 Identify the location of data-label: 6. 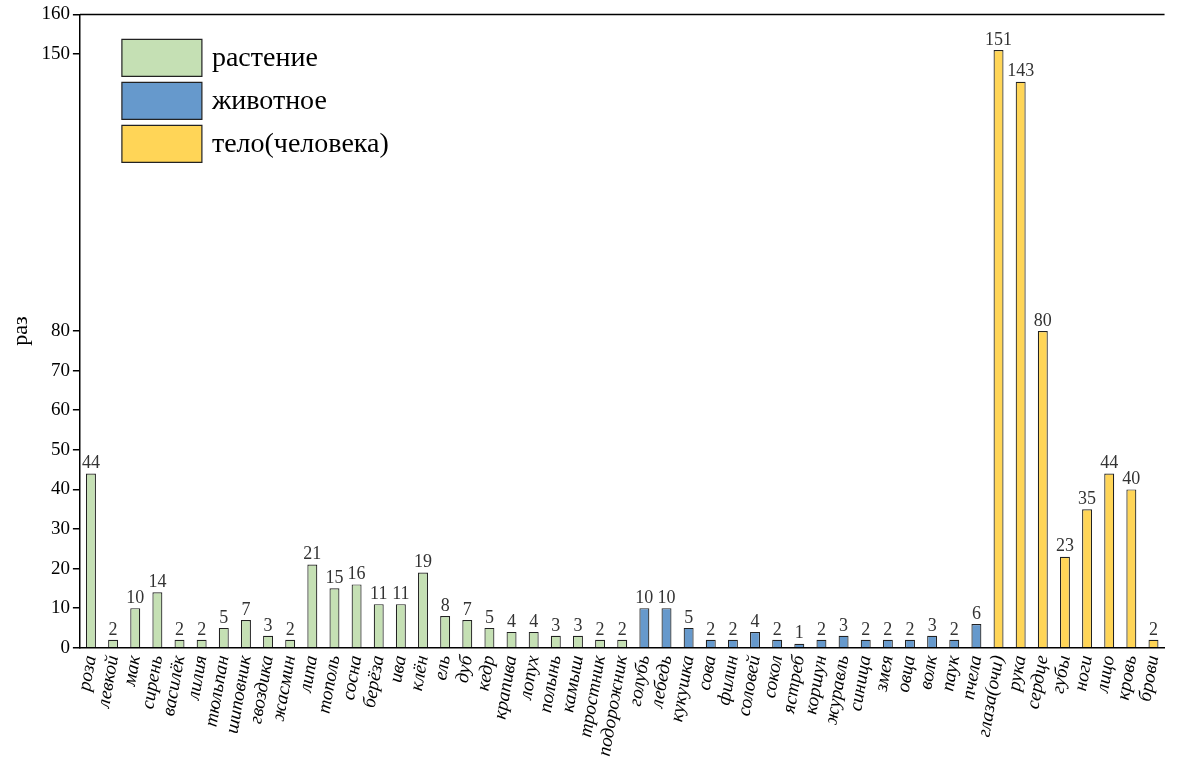
(976, 612).